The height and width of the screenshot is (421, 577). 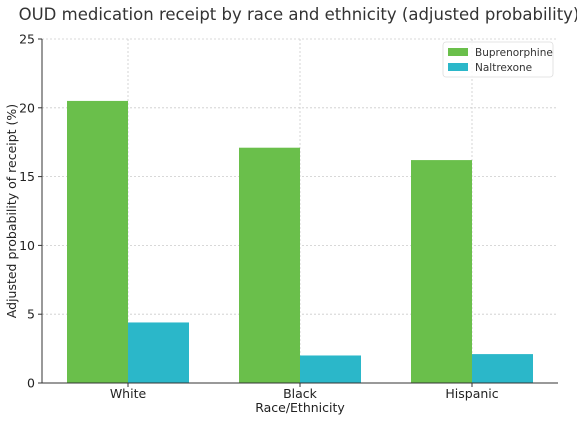 What do you see at coordinates (330, 369) in the screenshot?
I see `bar-naltrexone-black` at bounding box center [330, 369].